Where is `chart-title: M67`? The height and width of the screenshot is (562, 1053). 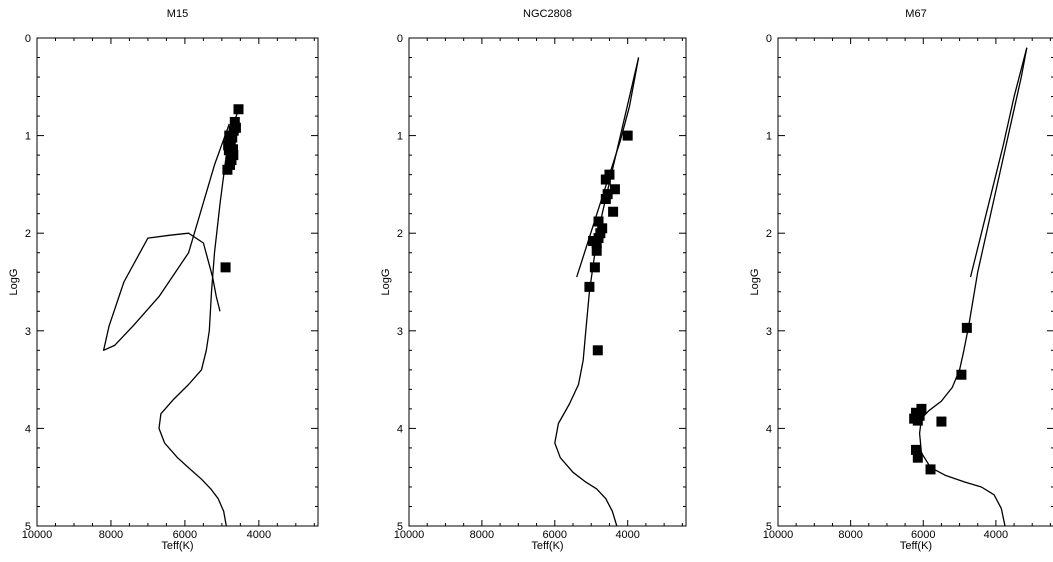 chart-title: M67 is located at coordinates (915, 14).